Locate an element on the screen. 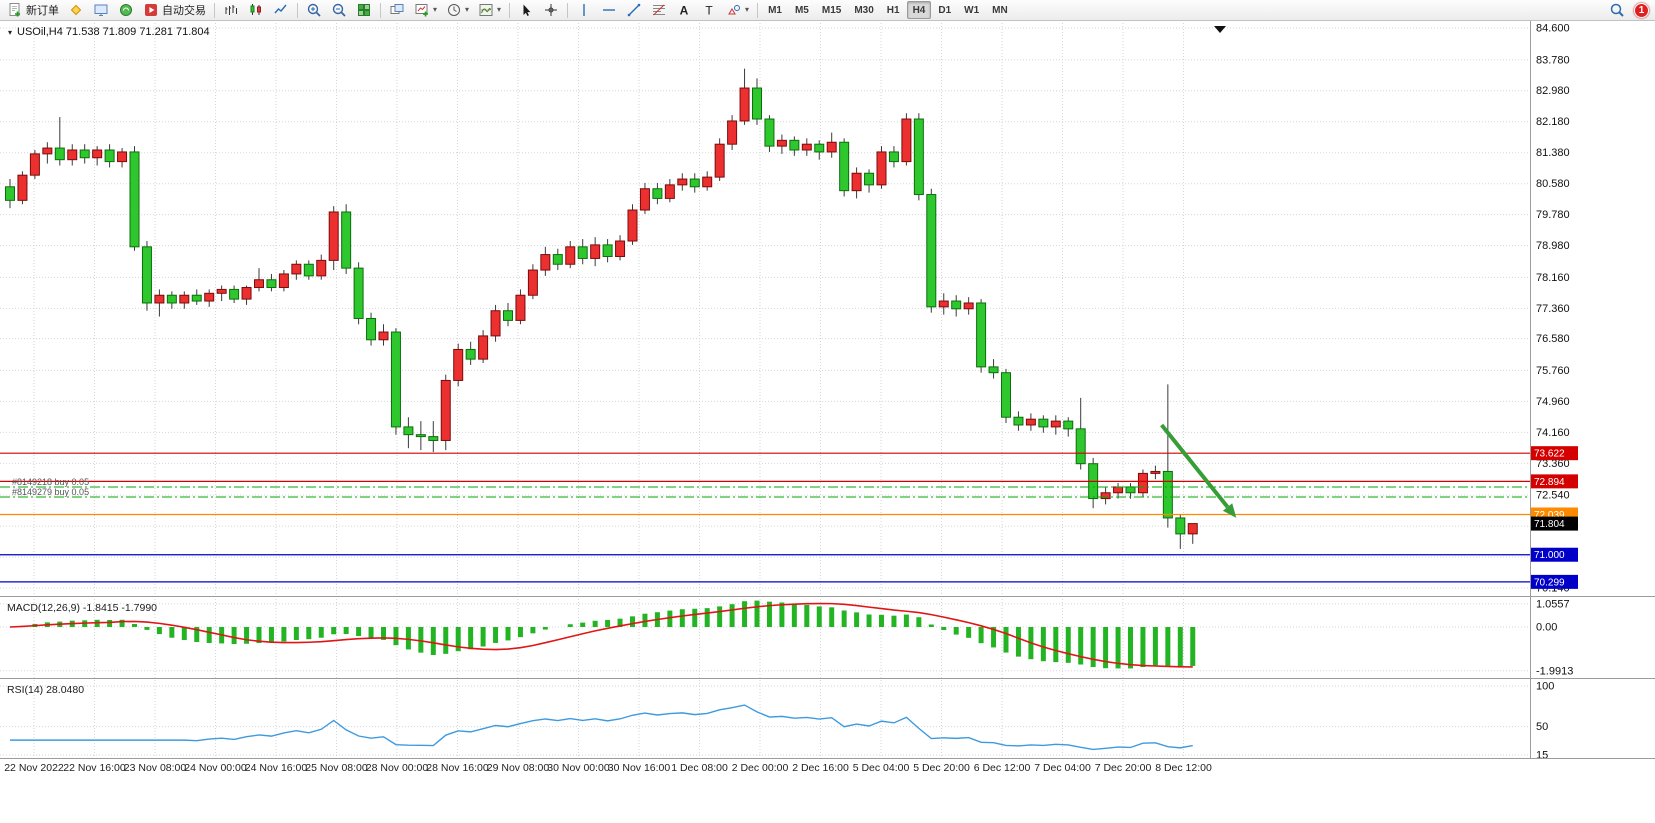 The image size is (1655, 823). timeframe-m30: M30 is located at coordinates (864, 10).